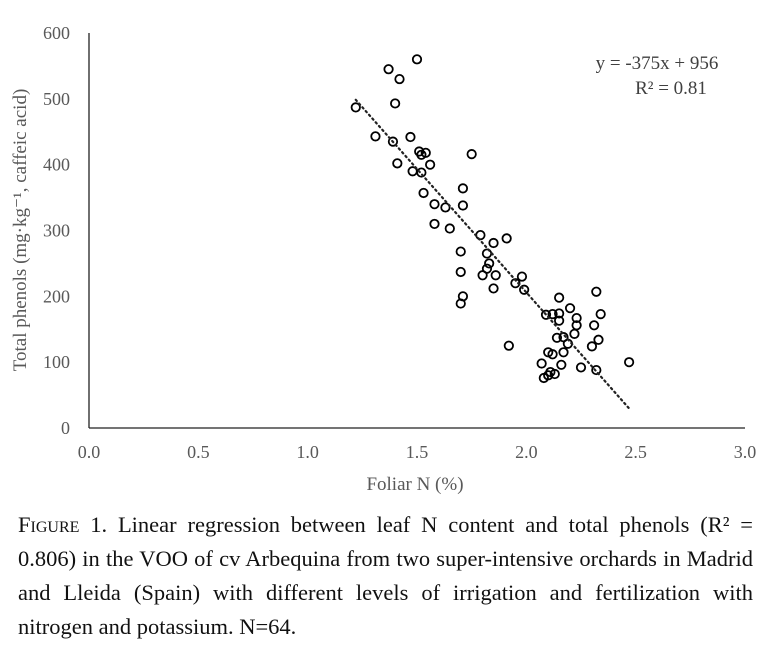 The height and width of the screenshot is (654, 765). What do you see at coordinates (56, 362) in the screenshot?
I see `y-tick-label: 100` at bounding box center [56, 362].